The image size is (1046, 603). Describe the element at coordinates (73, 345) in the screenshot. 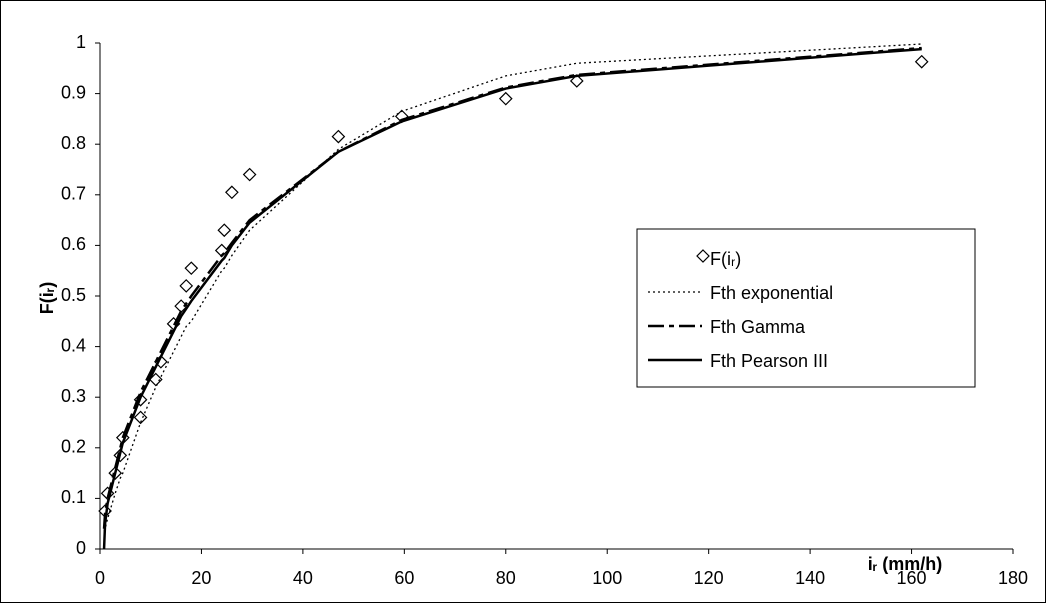

I see `y-tick-label: 0.4` at that location.